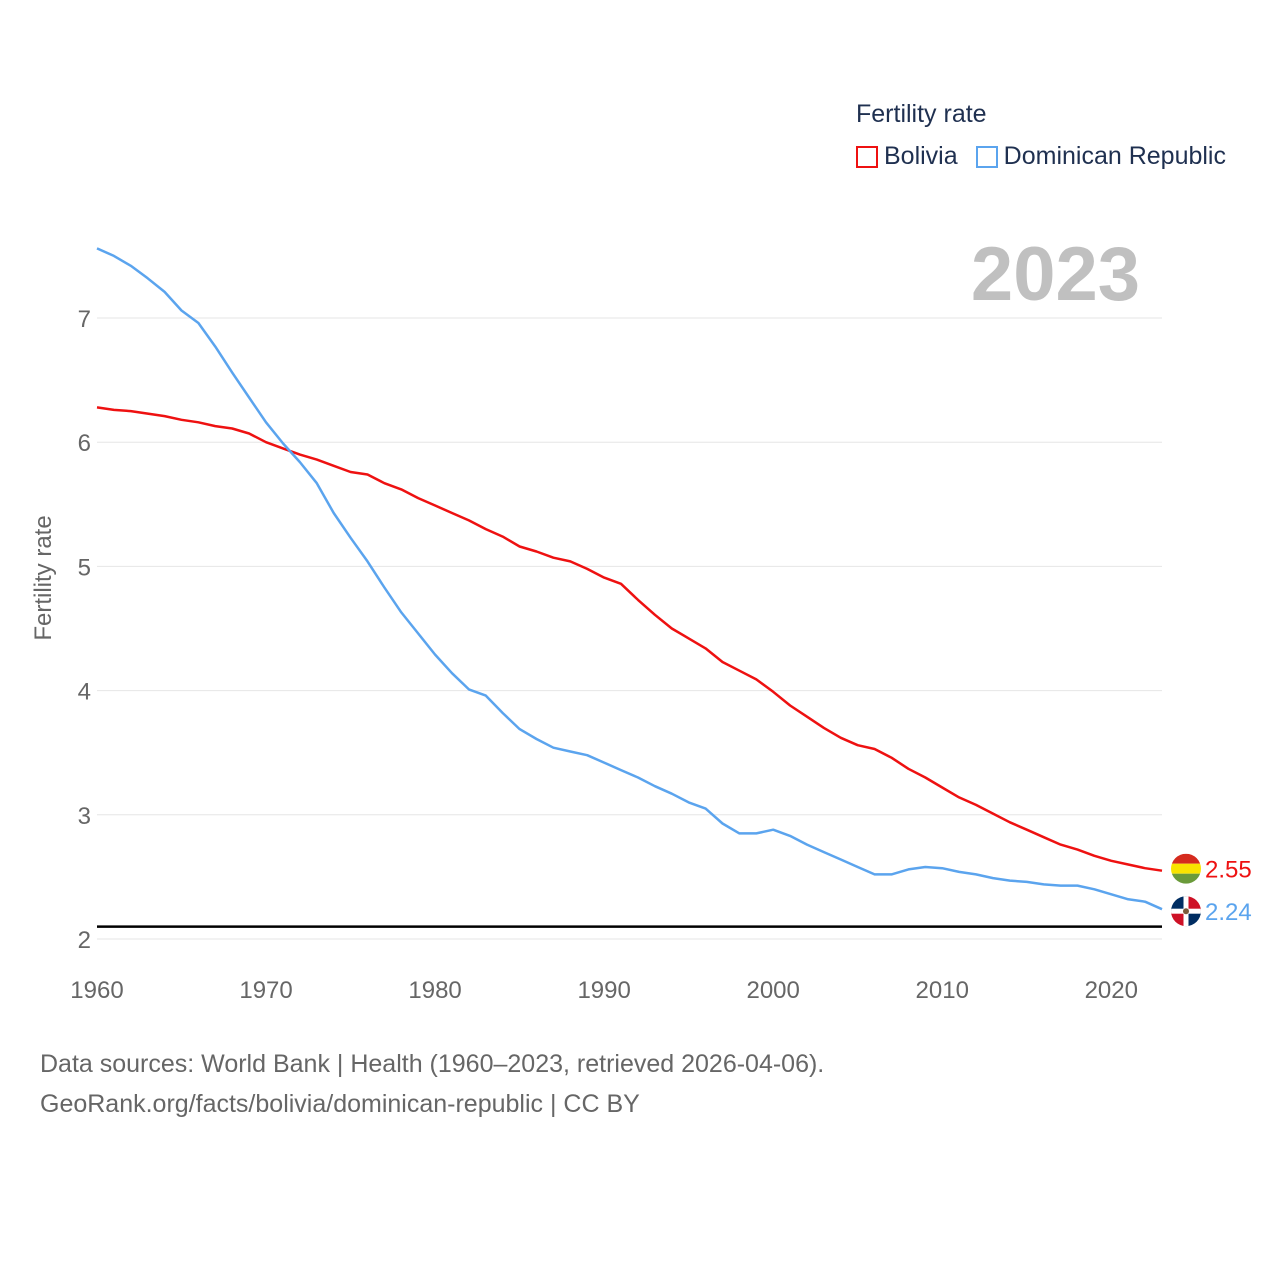 The width and height of the screenshot is (1280, 1280). Describe the element at coordinates (1111, 990) in the screenshot. I see `x-tick-label: 2020` at that location.